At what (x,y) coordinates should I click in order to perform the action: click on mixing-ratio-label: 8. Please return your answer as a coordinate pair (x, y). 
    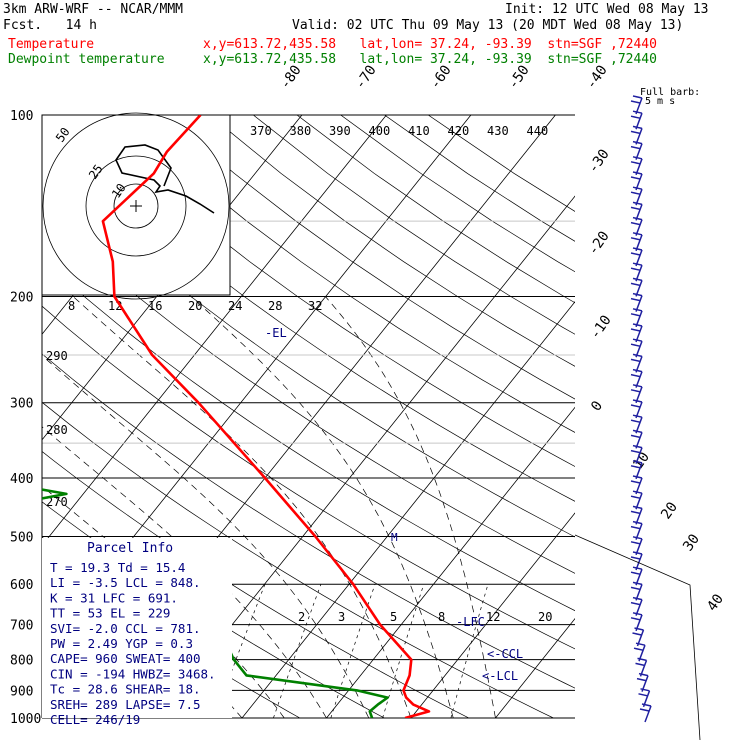
    Looking at the image, I should click on (441, 617).